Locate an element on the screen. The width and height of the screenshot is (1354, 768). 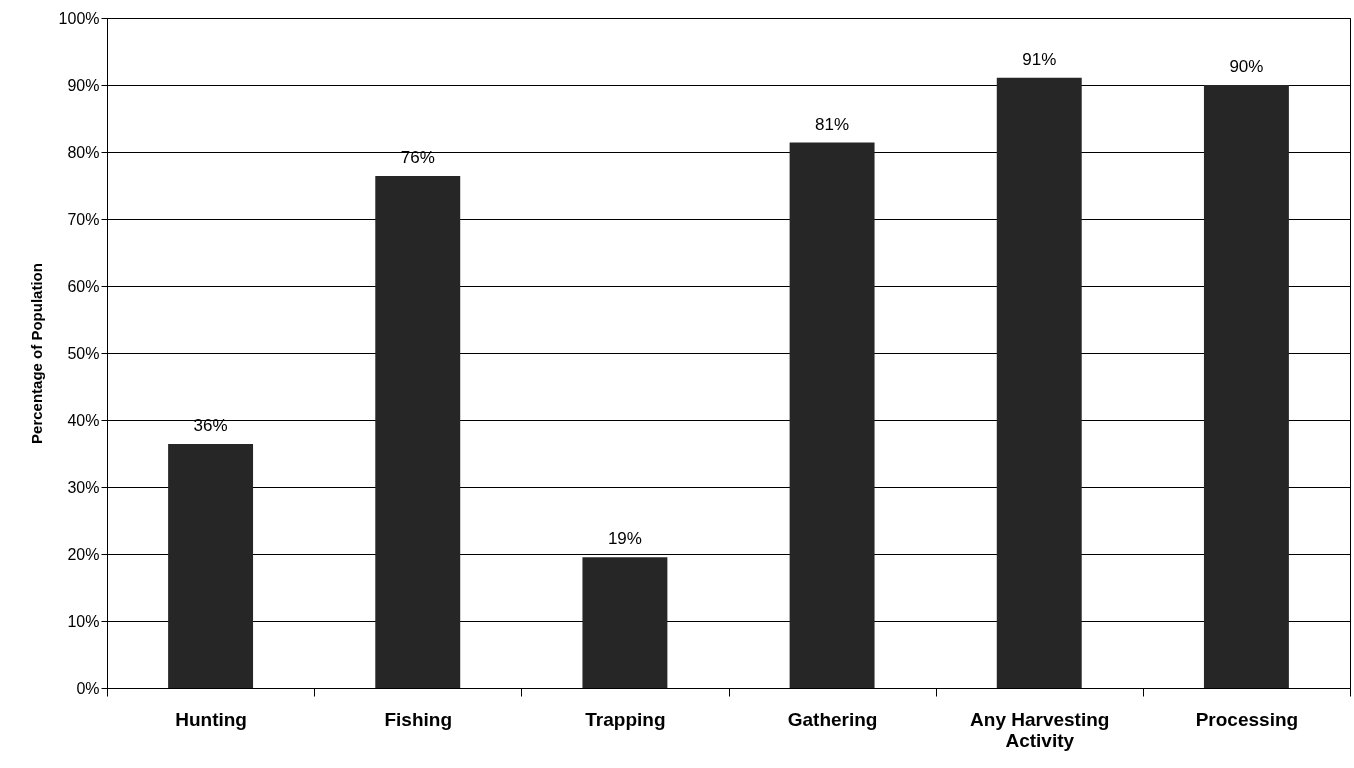
y-tick-label: 50% is located at coordinates (83, 353).